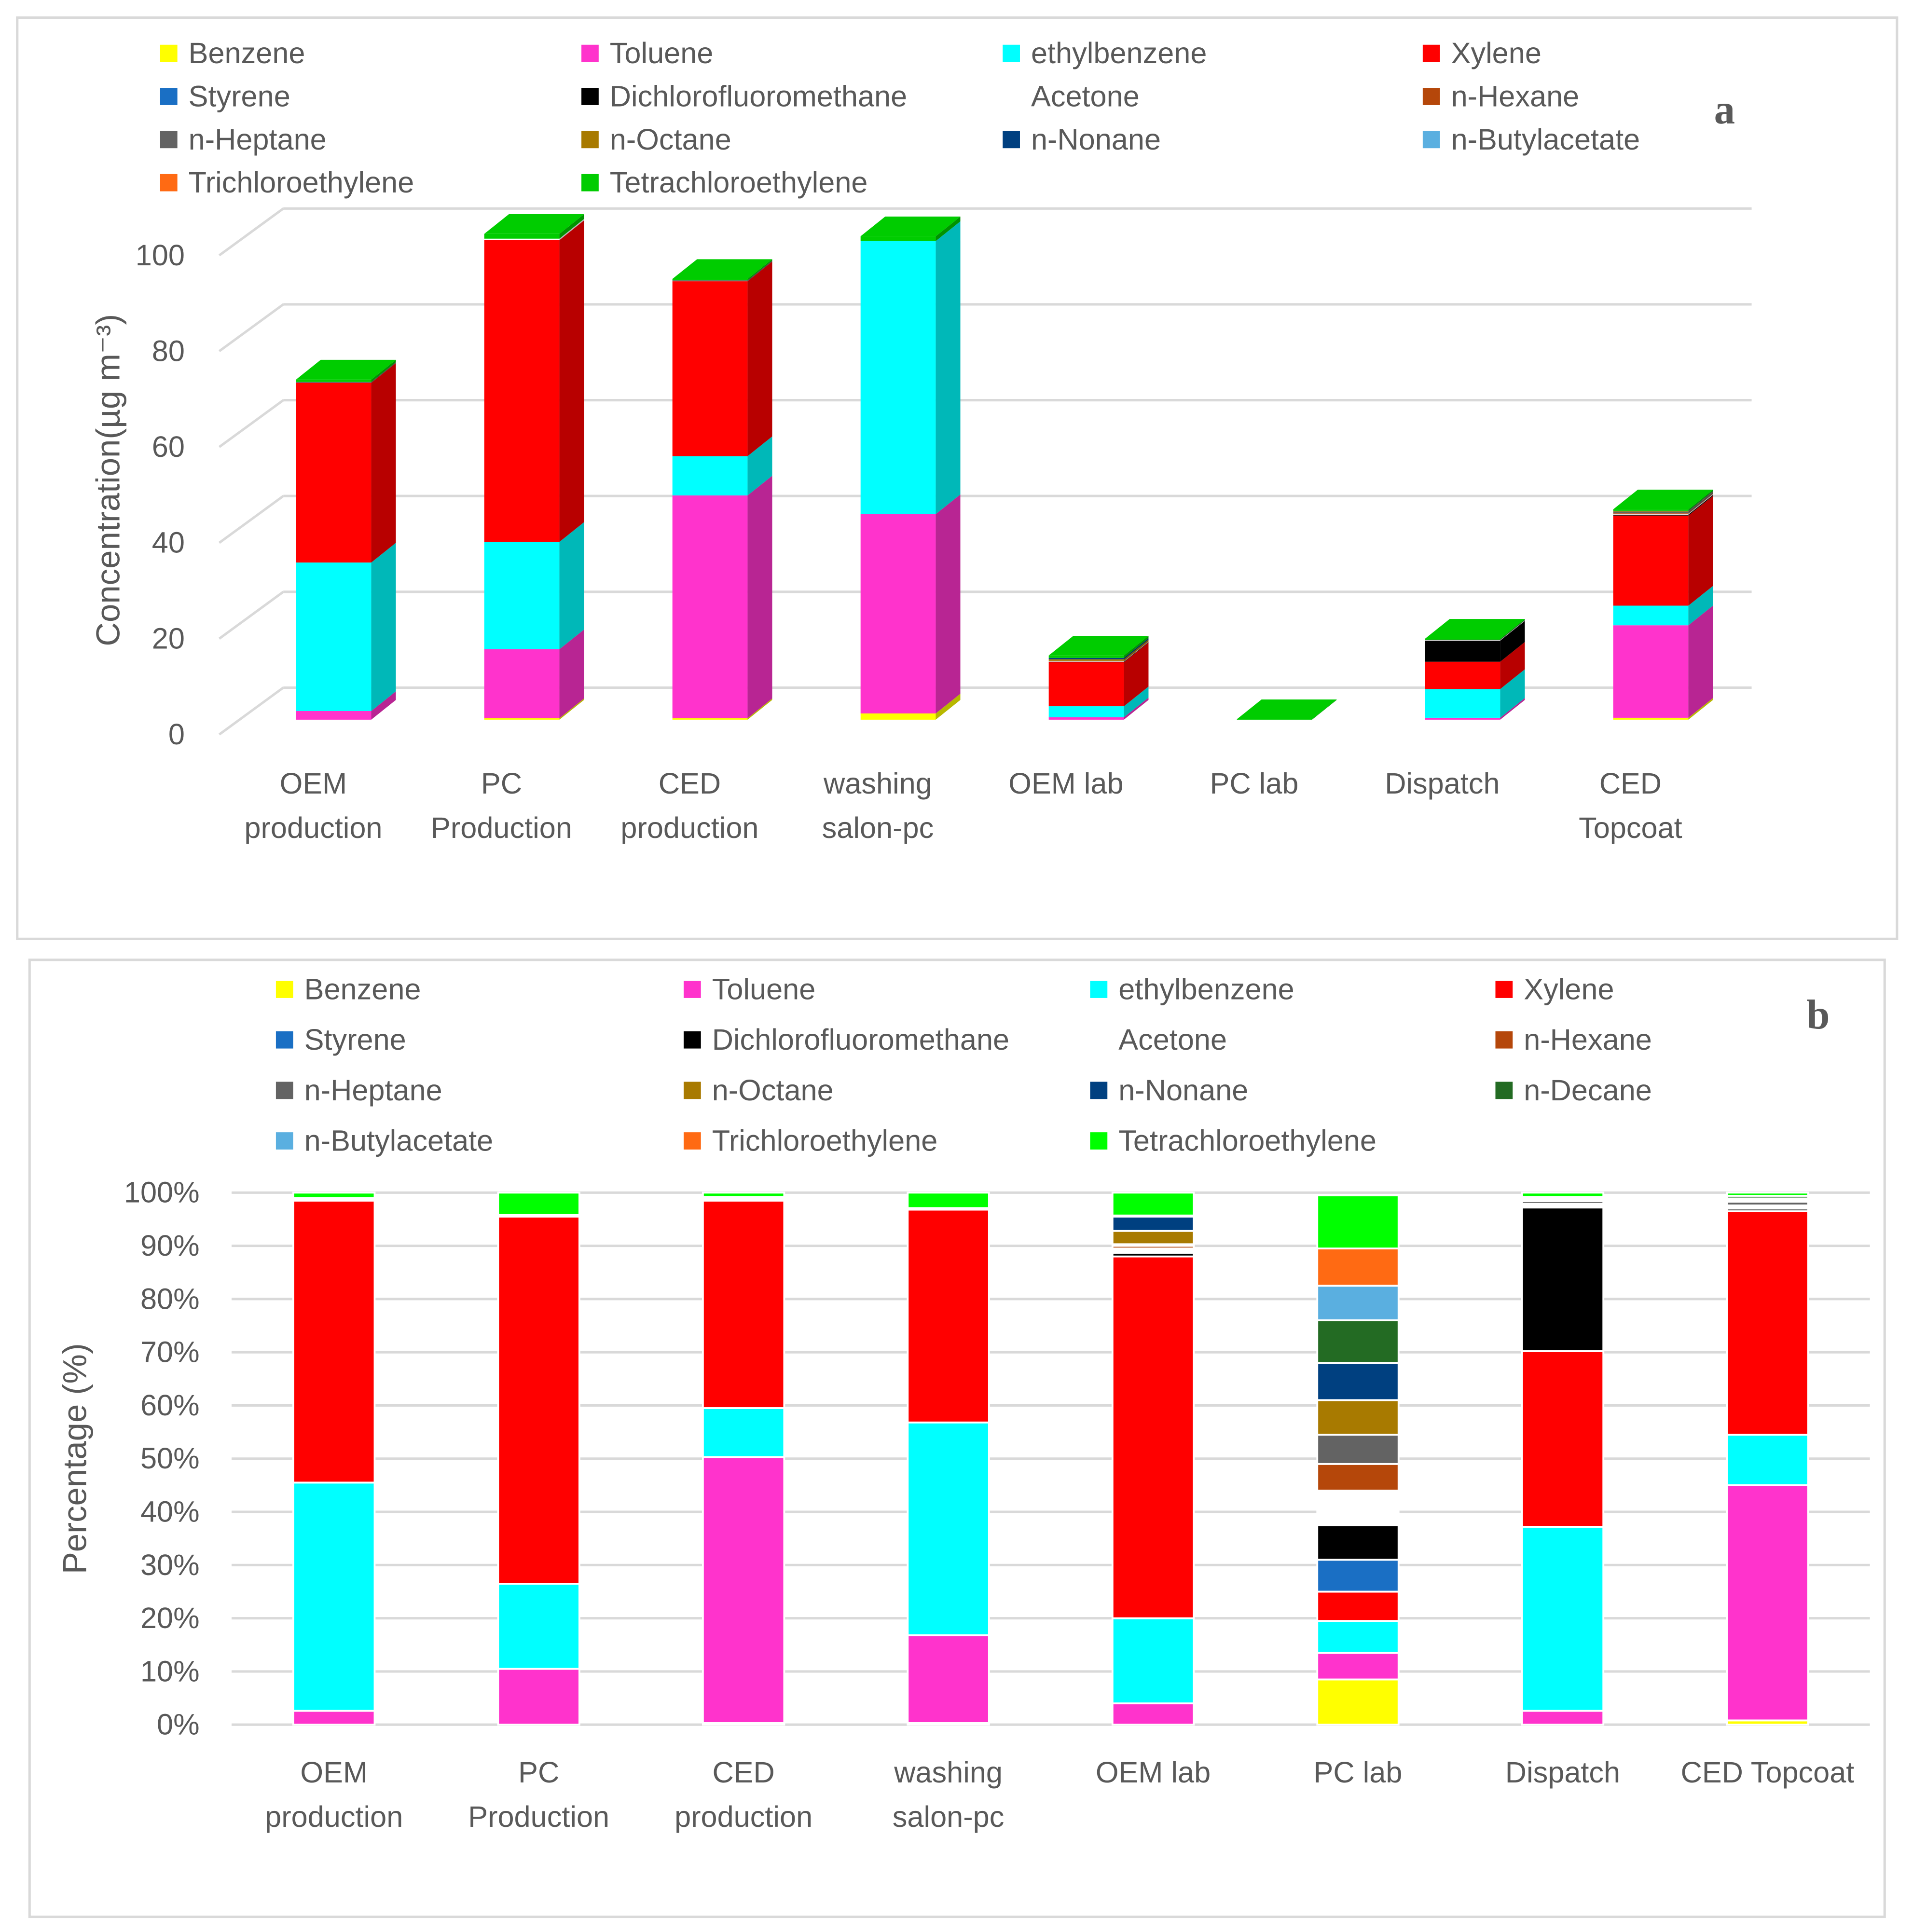  What do you see at coordinates (355, 1040) in the screenshot?
I see `legend-label: Styrene` at bounding box center [355, 1040].